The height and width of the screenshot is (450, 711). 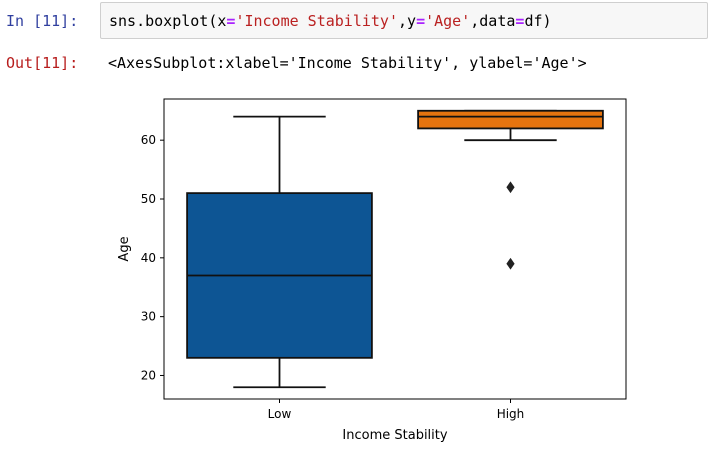 I want to click on code-part: df), so click(x=538, y=21).